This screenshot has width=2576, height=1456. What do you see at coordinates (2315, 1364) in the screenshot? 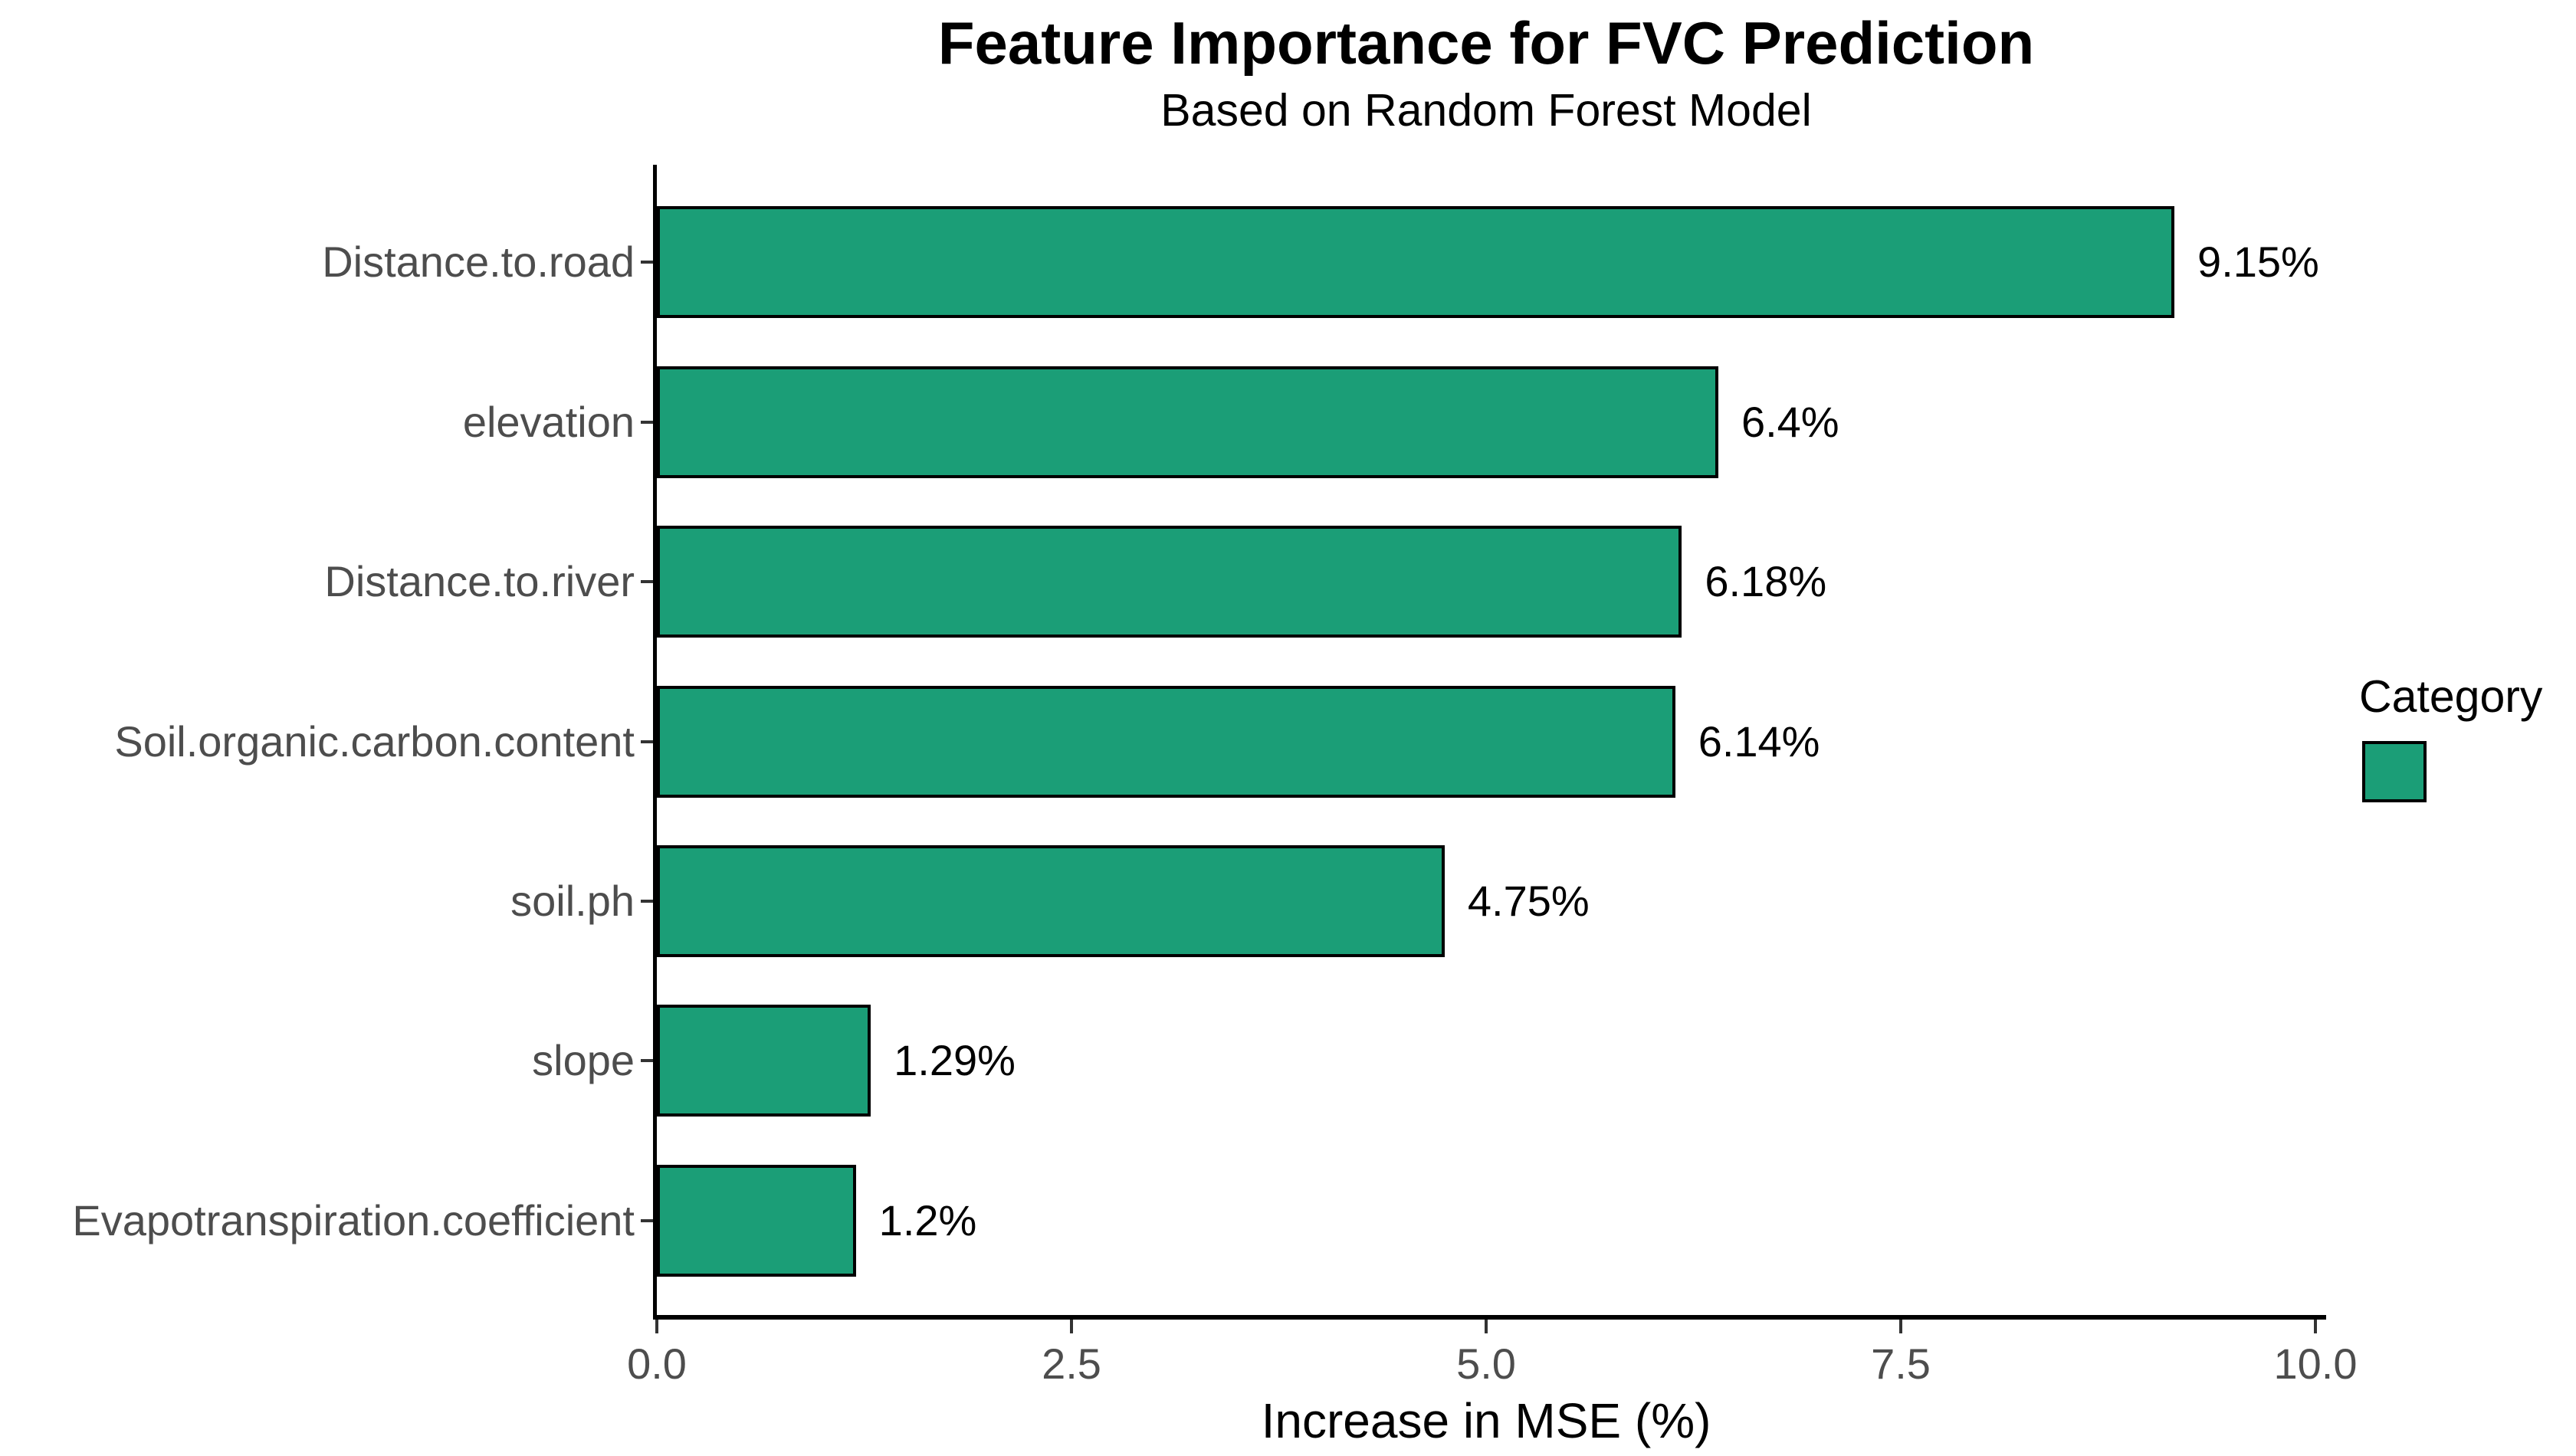
I see `x-tick-label: 10.0` at bounding box center [2315, 1364].